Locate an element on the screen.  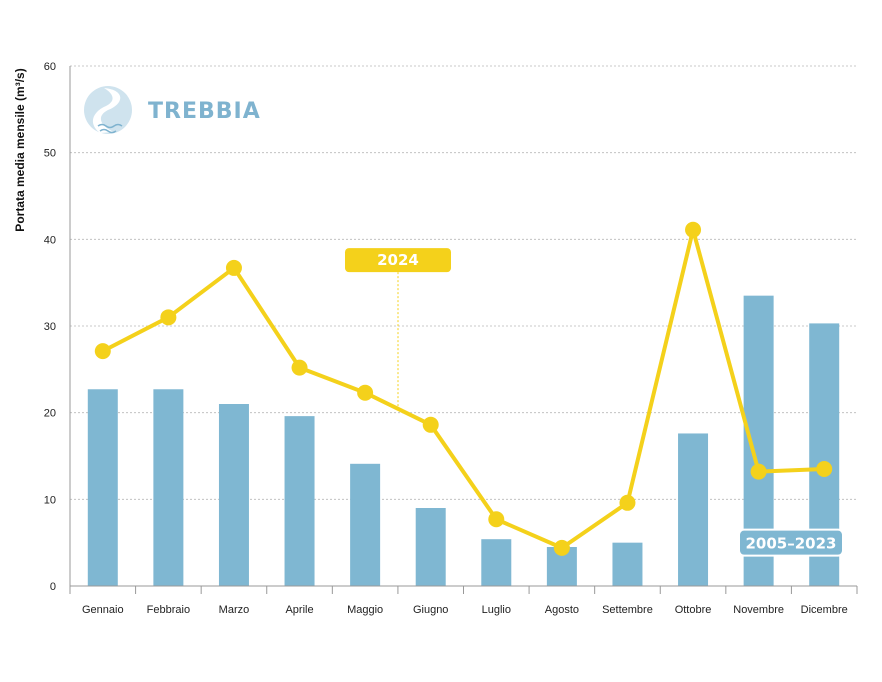
x-tick-label: Agosto is located at coordinates (562, 610).